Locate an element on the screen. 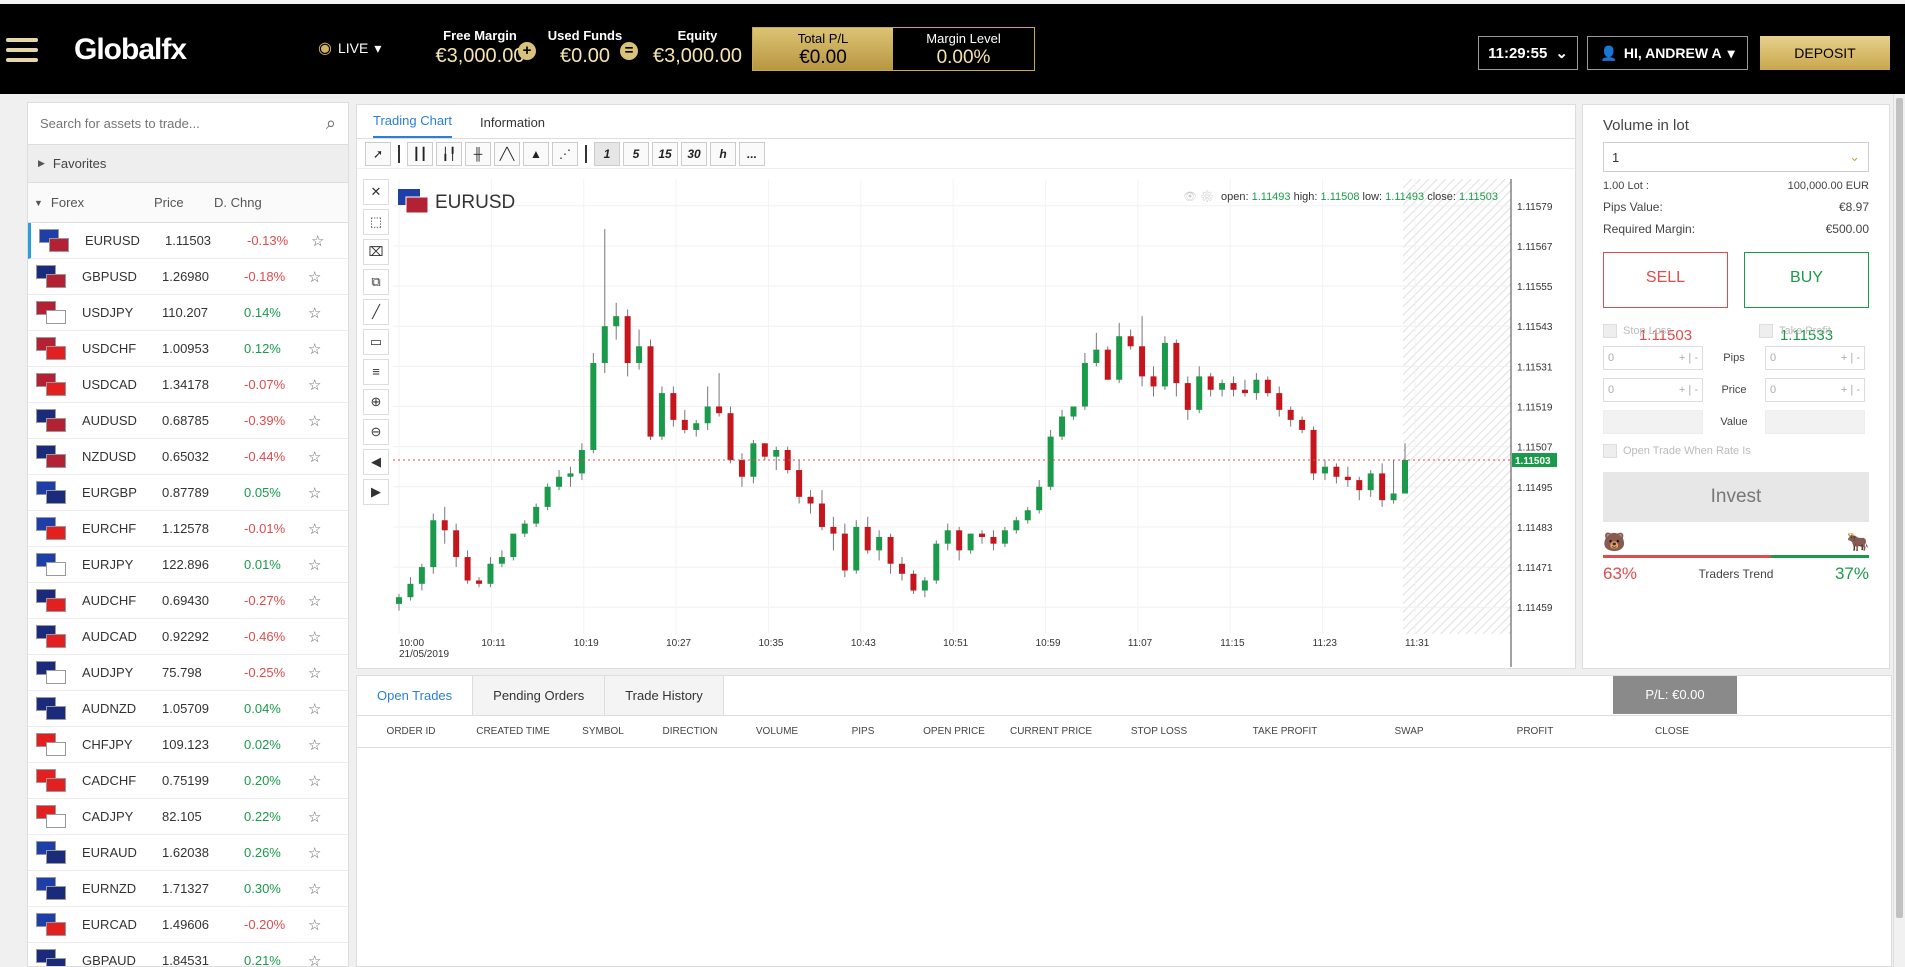  forex-group-header: ▼ Forex Price D. Chng is located at coordinates (188, 203).